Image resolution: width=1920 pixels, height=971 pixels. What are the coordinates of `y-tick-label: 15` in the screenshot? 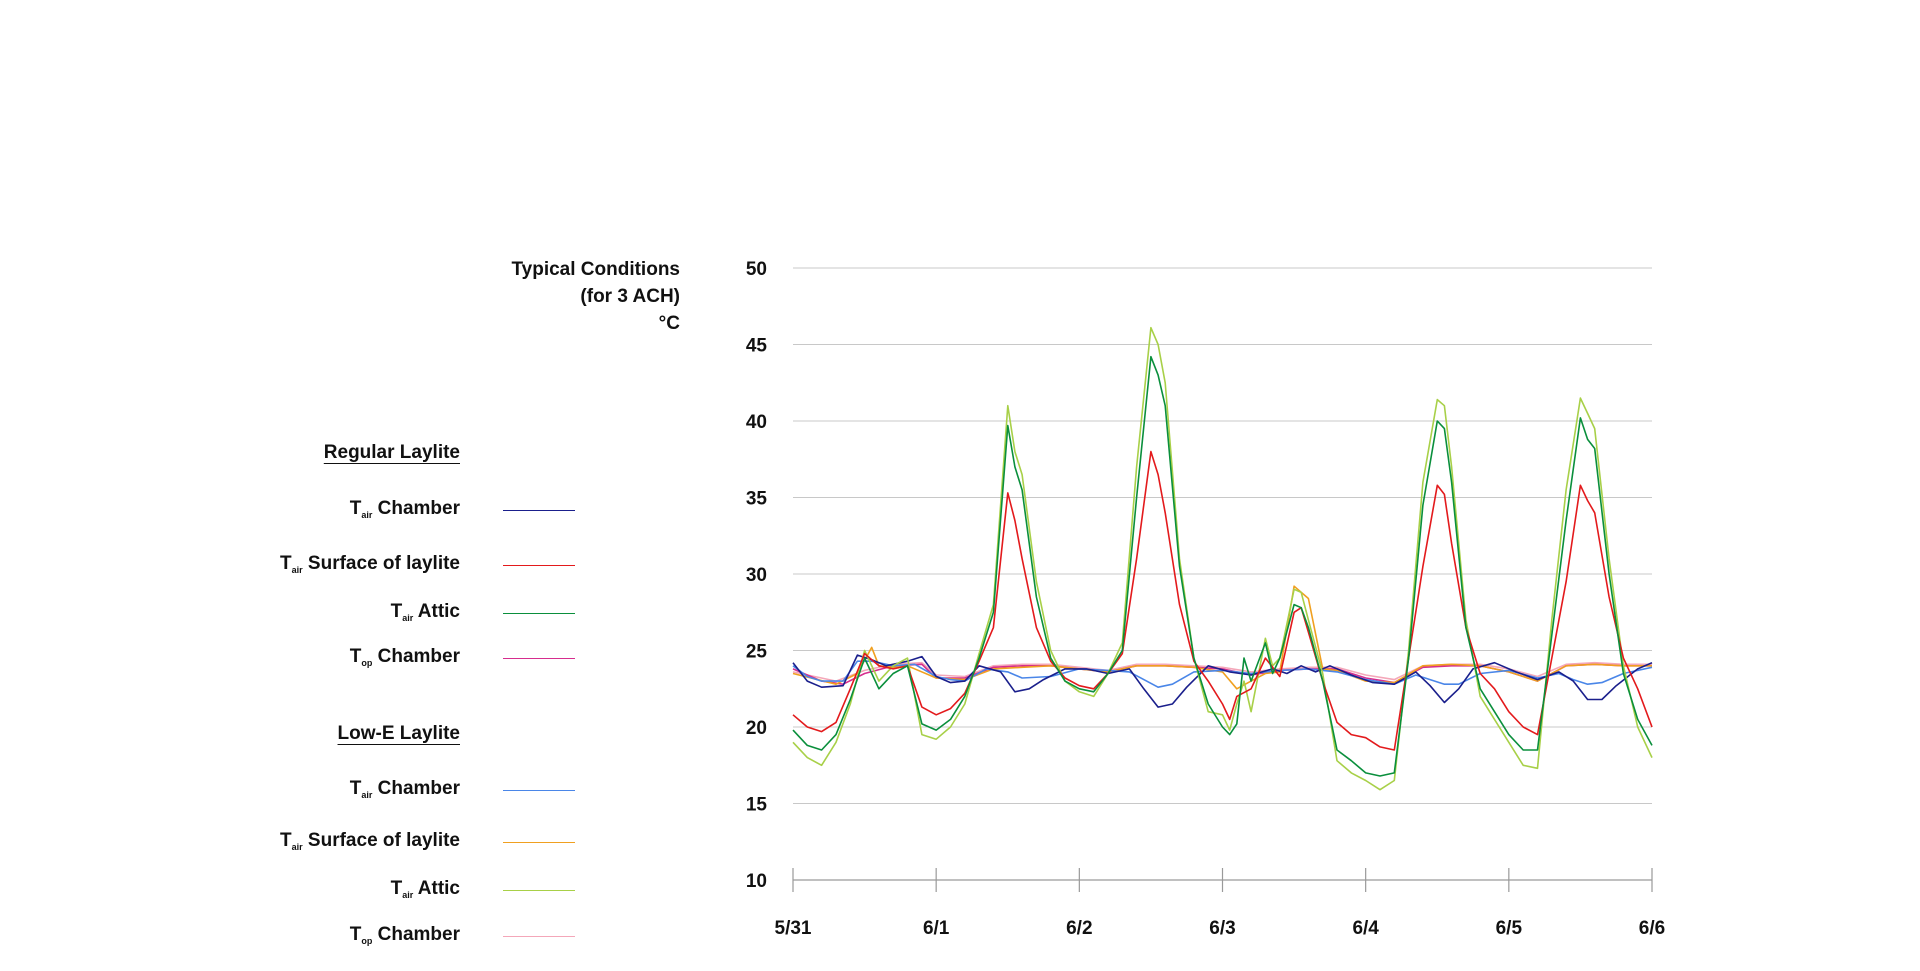 It's located at (757, 805).